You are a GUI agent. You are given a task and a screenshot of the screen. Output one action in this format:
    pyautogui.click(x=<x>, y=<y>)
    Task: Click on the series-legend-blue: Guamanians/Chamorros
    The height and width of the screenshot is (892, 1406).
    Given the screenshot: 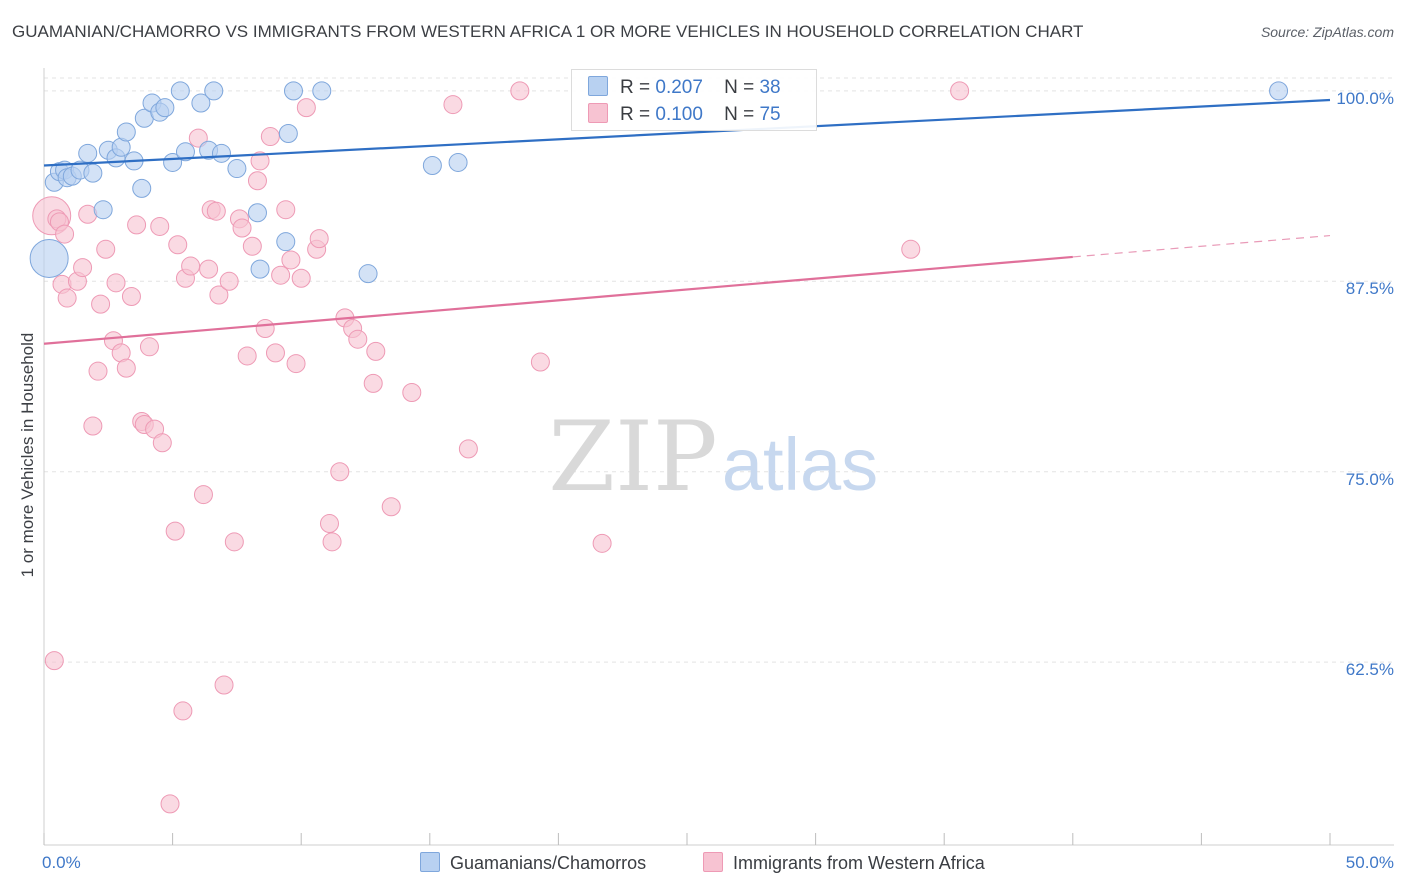 What is the action you would take?
    pyautogui.click(x=533, y=863)
    